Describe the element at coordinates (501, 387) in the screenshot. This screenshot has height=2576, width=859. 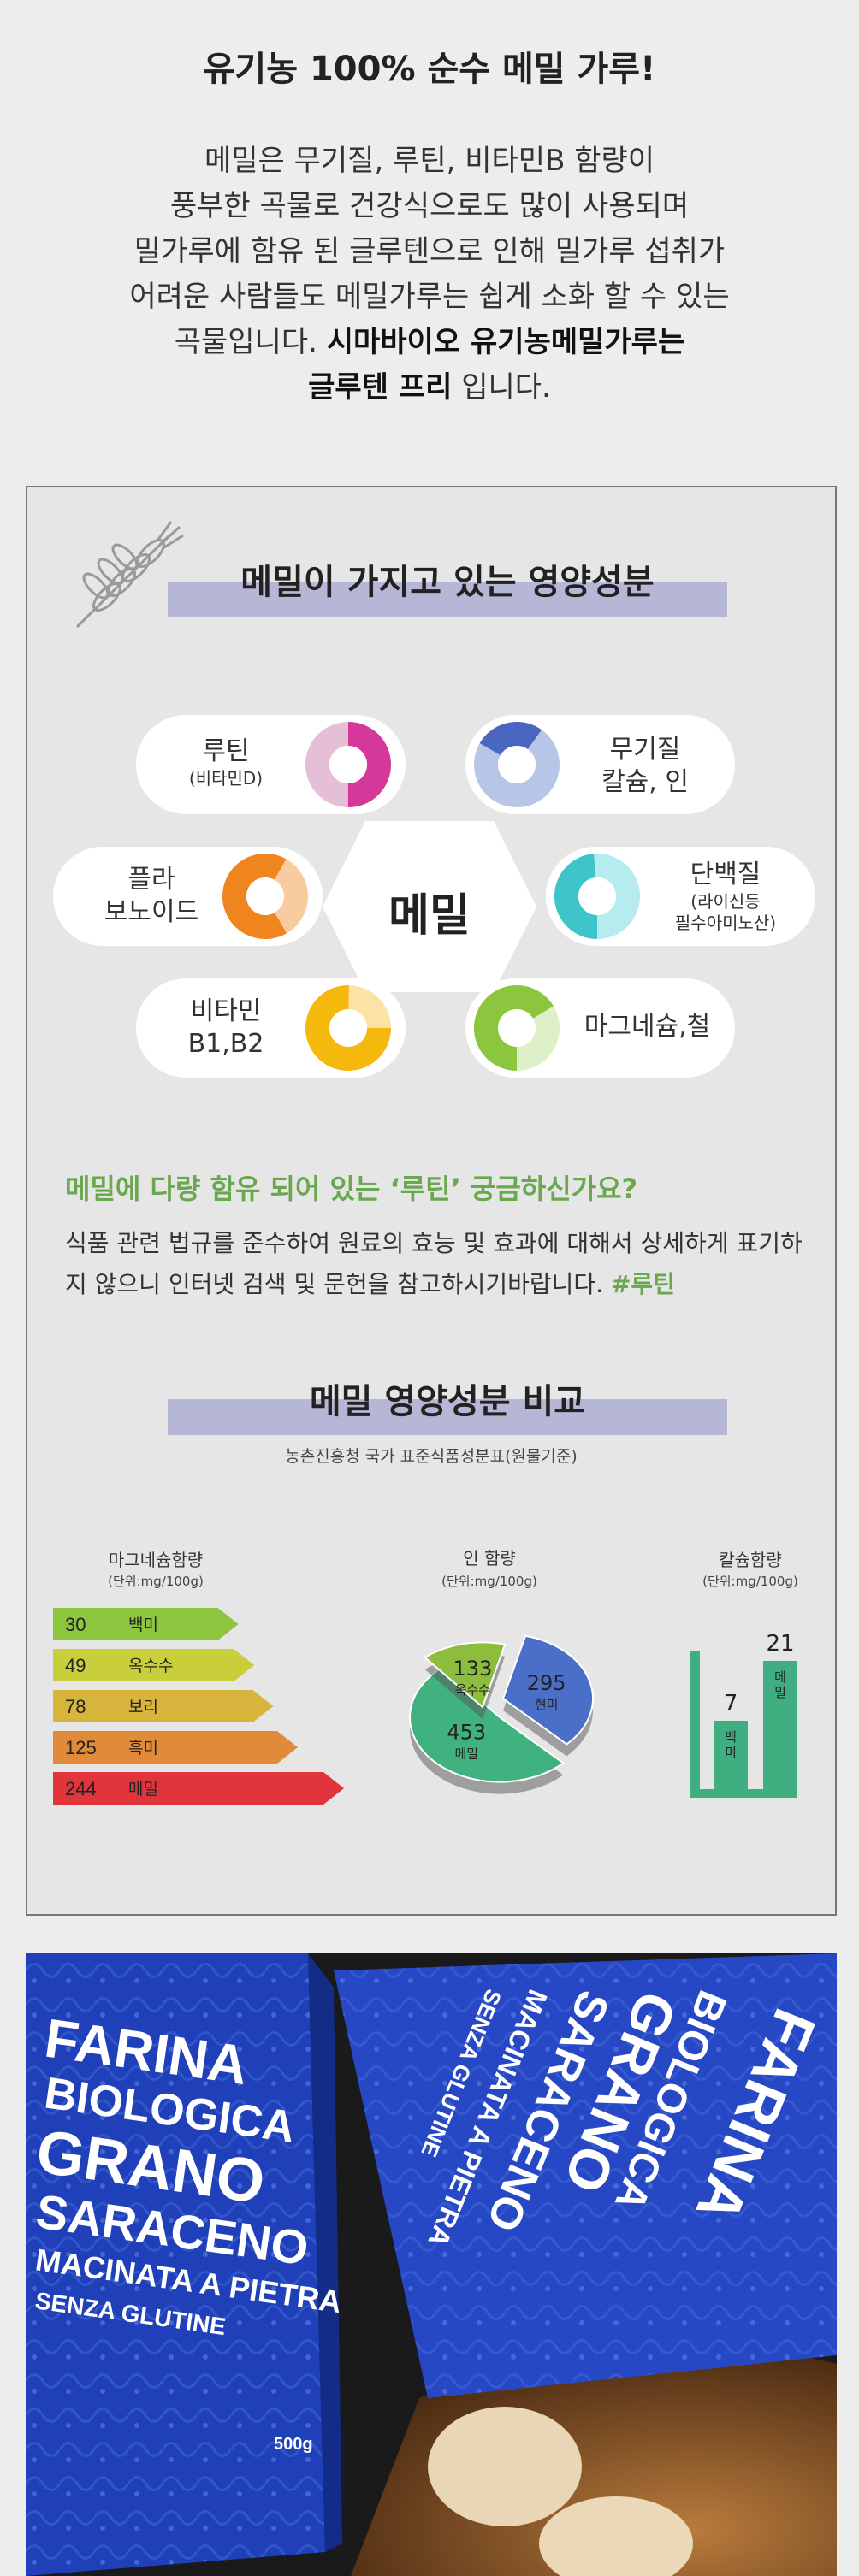
I see `intro-text: 입니다.` at that location.